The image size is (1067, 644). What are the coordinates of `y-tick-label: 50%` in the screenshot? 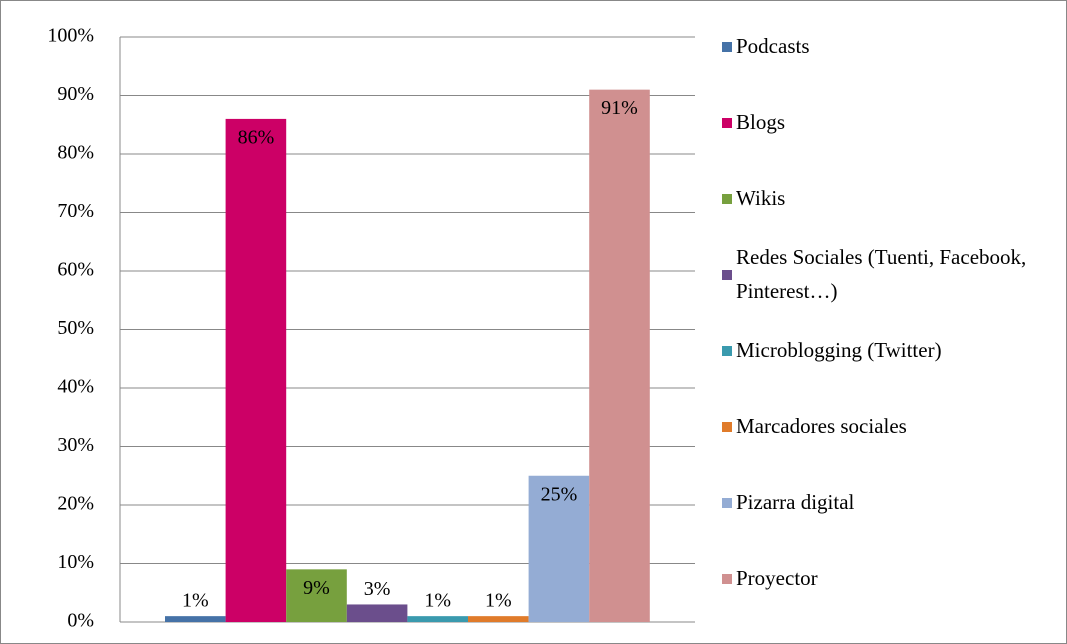 It's located at (75, 328).